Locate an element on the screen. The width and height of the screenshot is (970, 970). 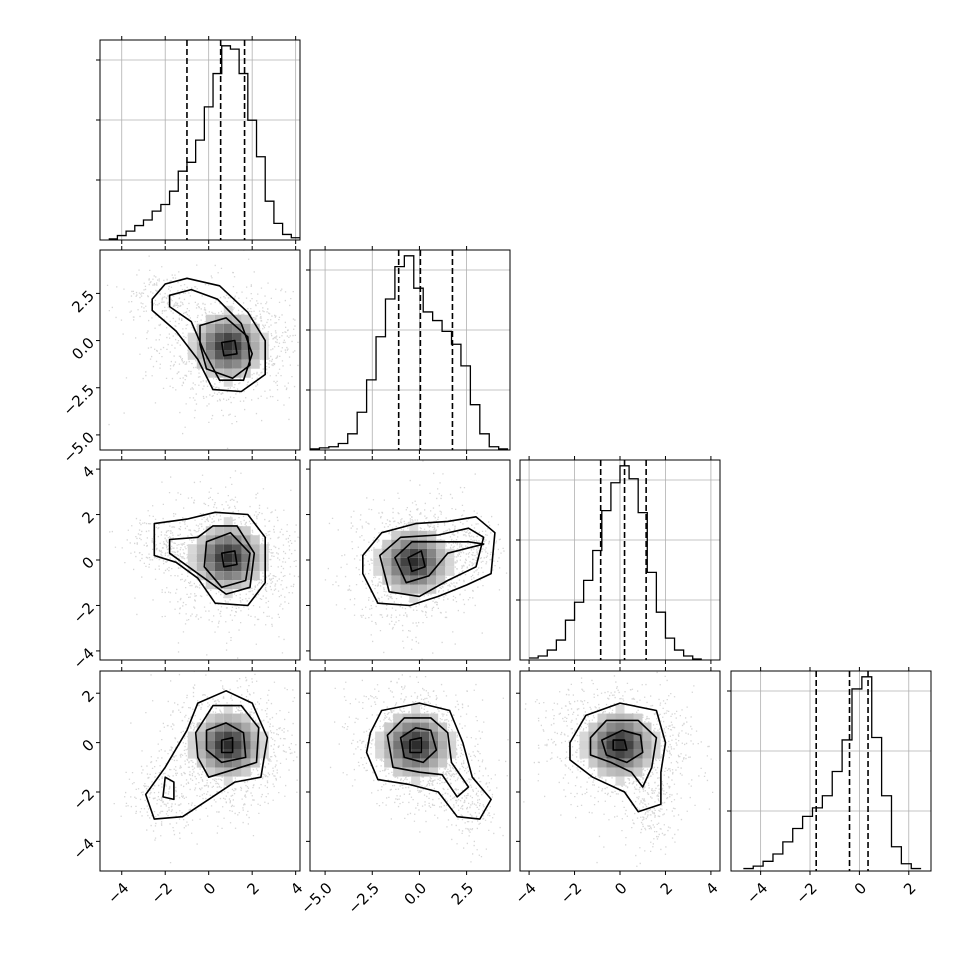
y-axis-ticks-p1-r1: −5.0 −2.5 0.0 2.5 is located at coordinates (80, 377).